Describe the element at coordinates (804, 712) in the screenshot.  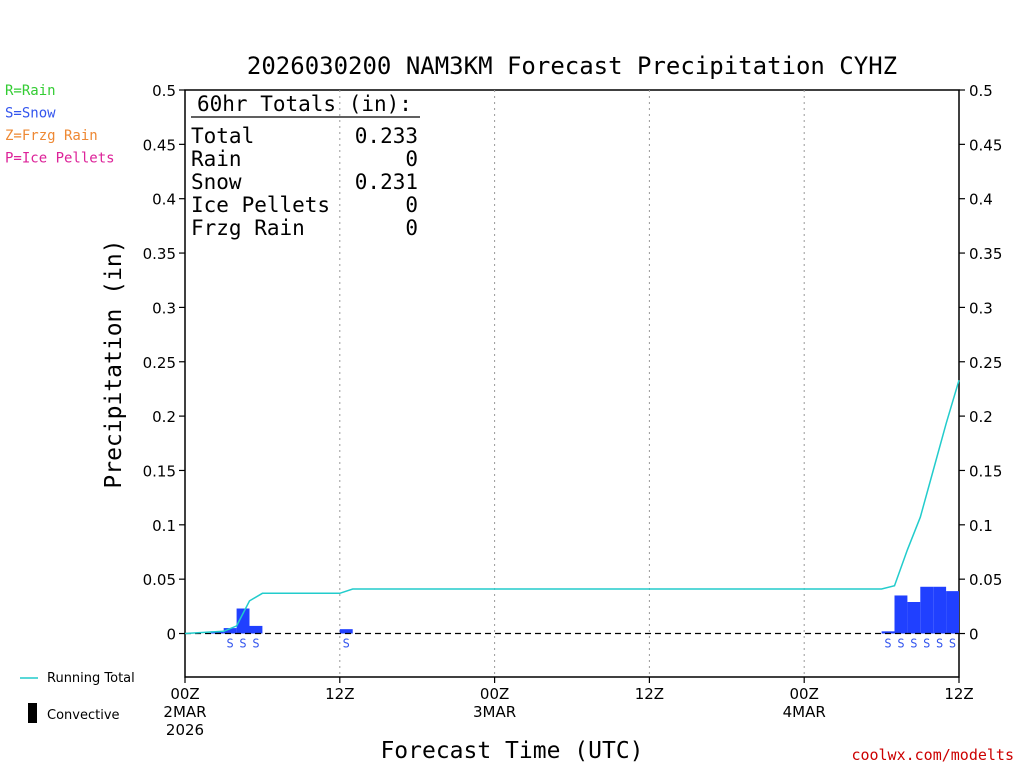
I see `x-tick-label-4-1: 4MAR` at that location.